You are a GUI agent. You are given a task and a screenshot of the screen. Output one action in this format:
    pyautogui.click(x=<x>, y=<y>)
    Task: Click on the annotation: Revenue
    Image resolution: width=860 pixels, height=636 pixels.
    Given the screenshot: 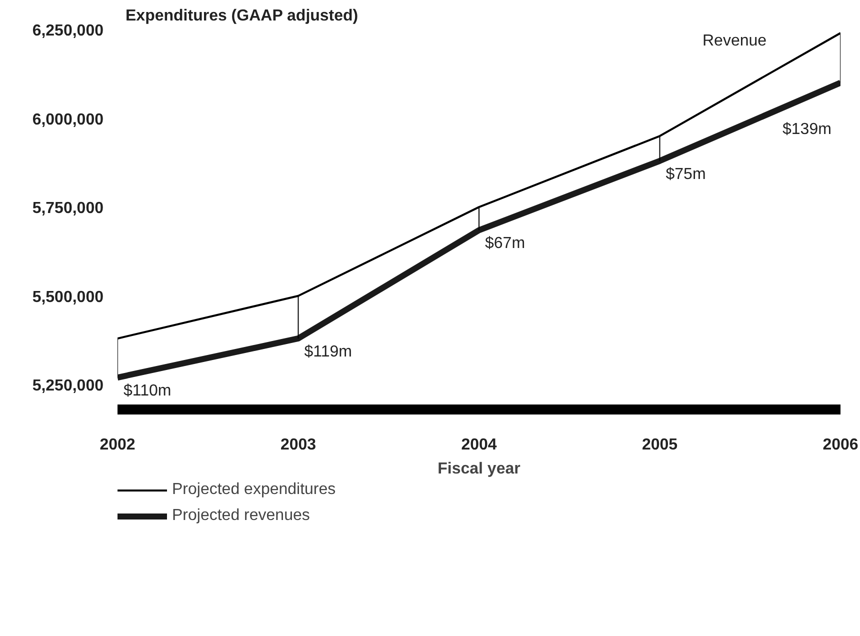 What is the action you would take?
    pyautogui.click(x=734, y=41)
    